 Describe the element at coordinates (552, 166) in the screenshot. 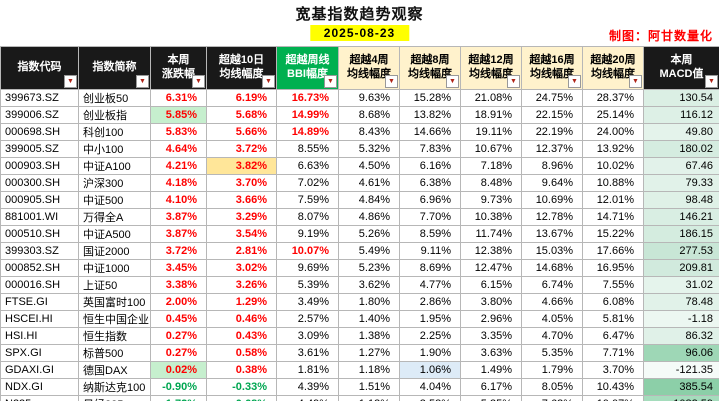

I see `cell-w16: 8.96%` at that location.